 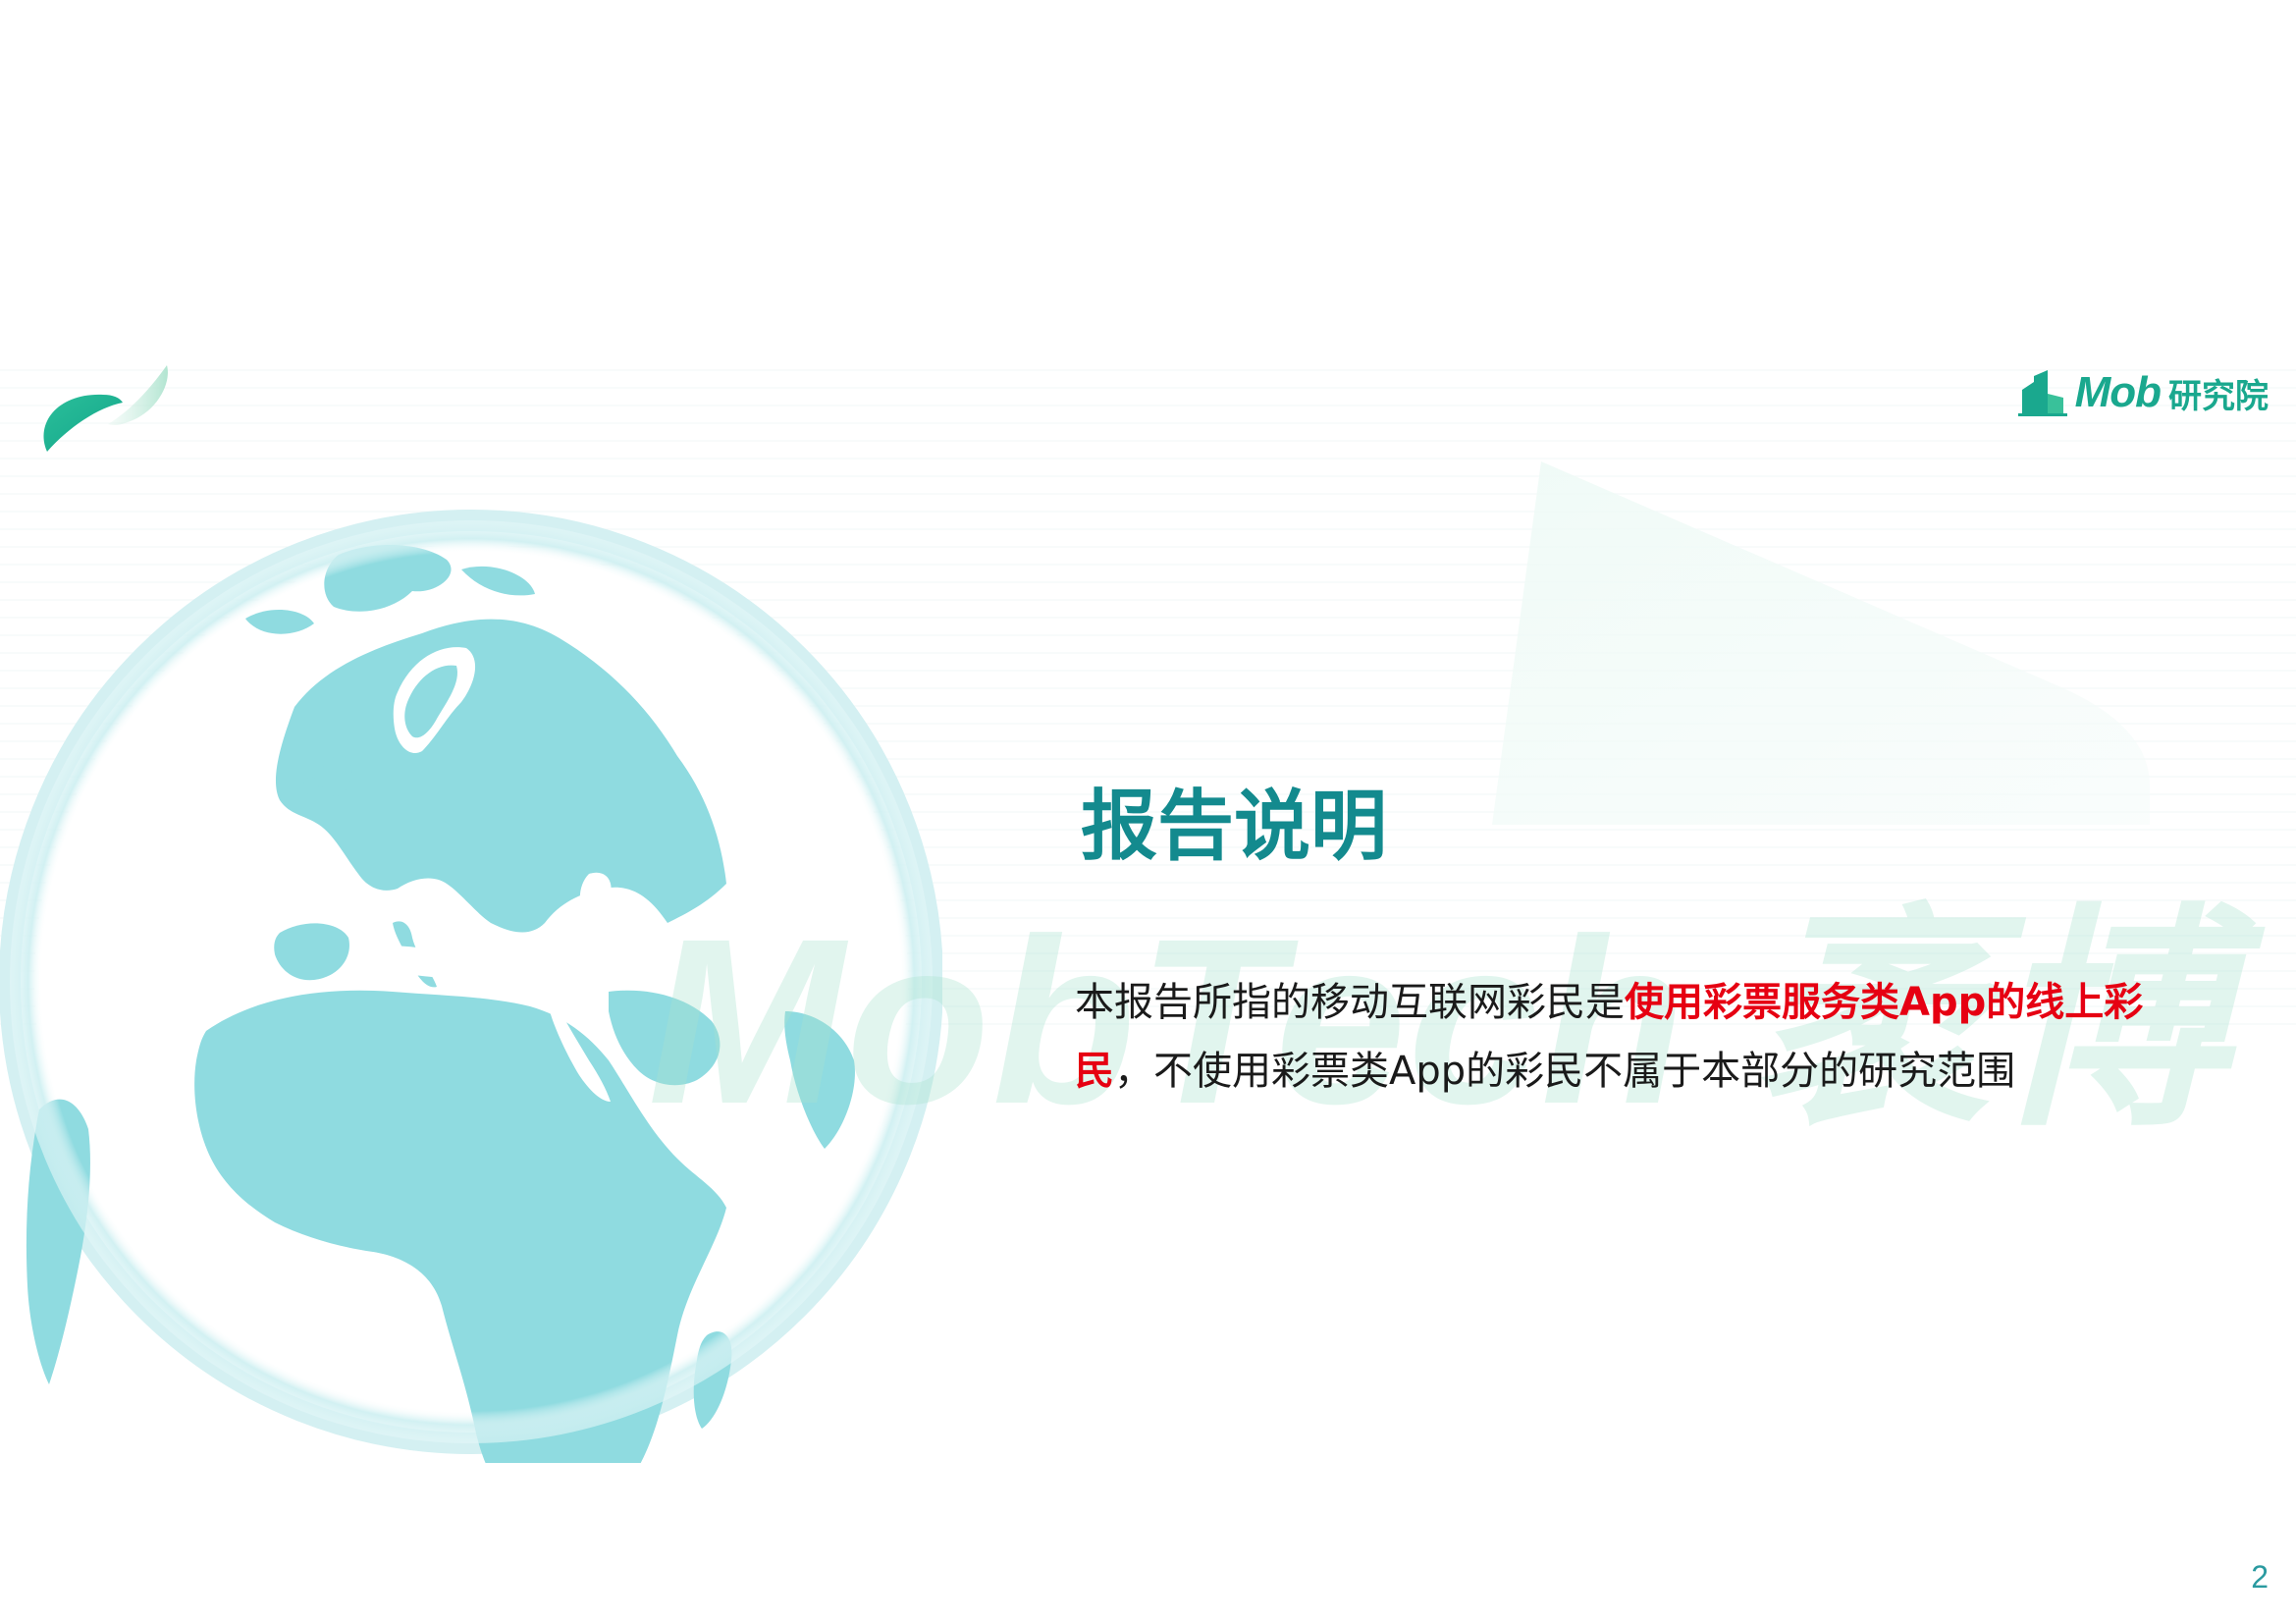 I want to click on watermark-text: MobTech 袤博, so click(x=1439, y=1021).